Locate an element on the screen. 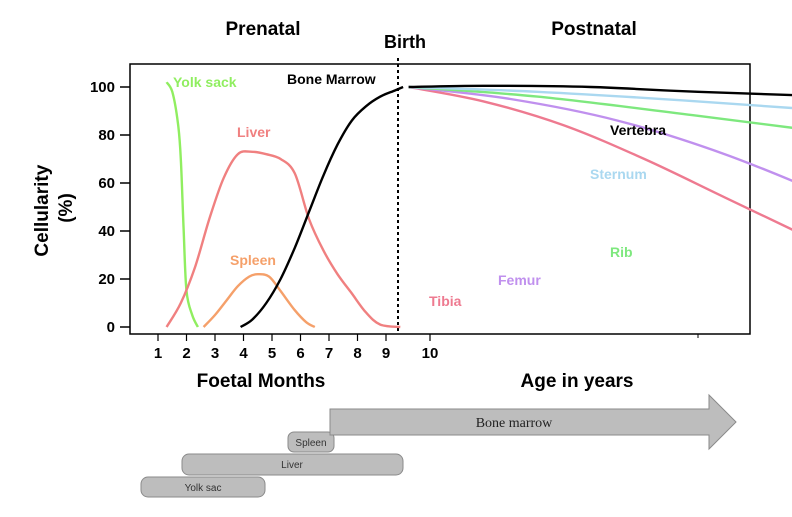  timeline-bar-spleen is located at coordinates (311, 442).